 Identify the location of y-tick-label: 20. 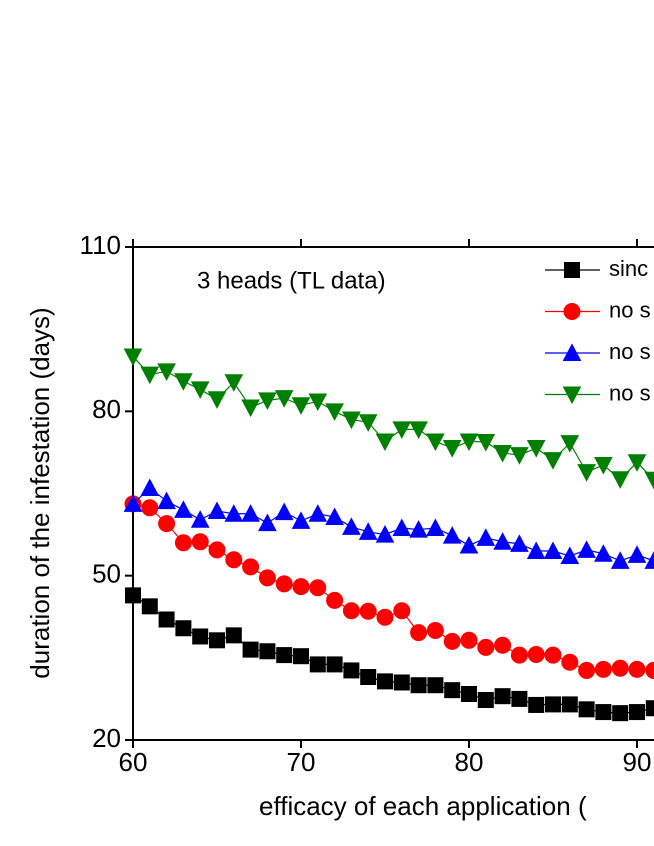
(106, 738).